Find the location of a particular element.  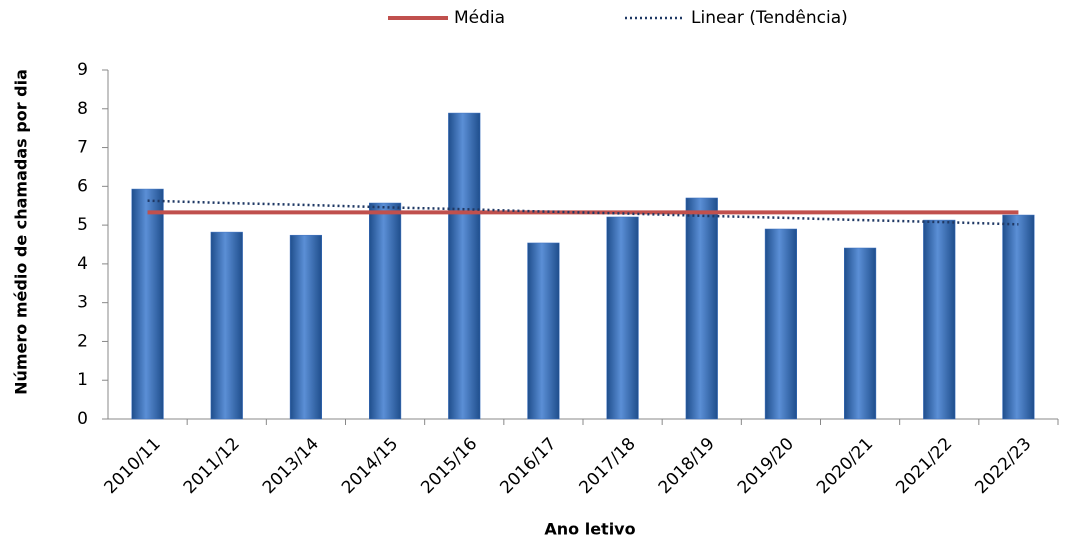

x-tick-label: 2014/15 is located at coordinates (370, 466).